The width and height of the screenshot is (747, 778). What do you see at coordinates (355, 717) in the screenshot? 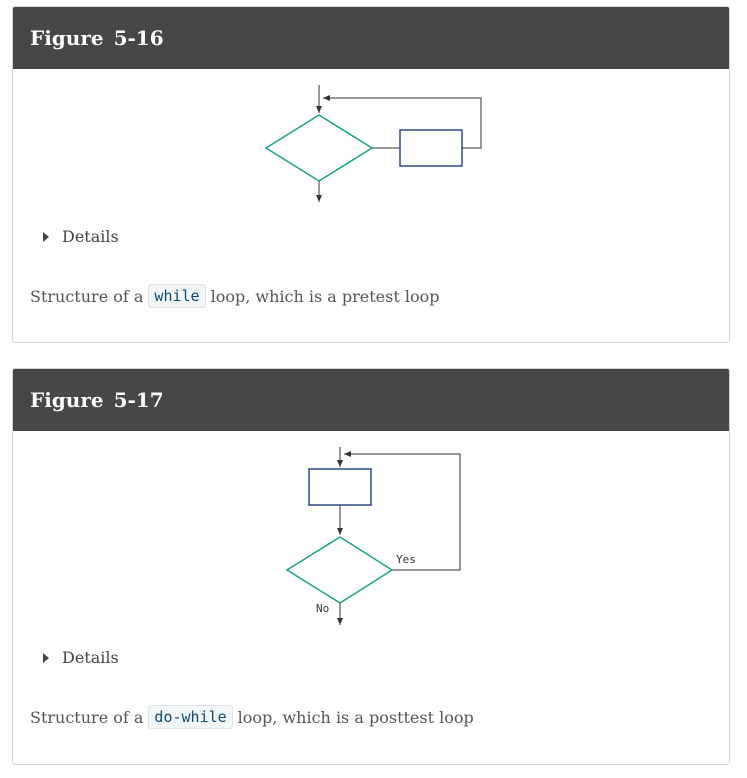
I see `caption-text-after: loop, which is a posttest loop` at bounding box center [355, 717].